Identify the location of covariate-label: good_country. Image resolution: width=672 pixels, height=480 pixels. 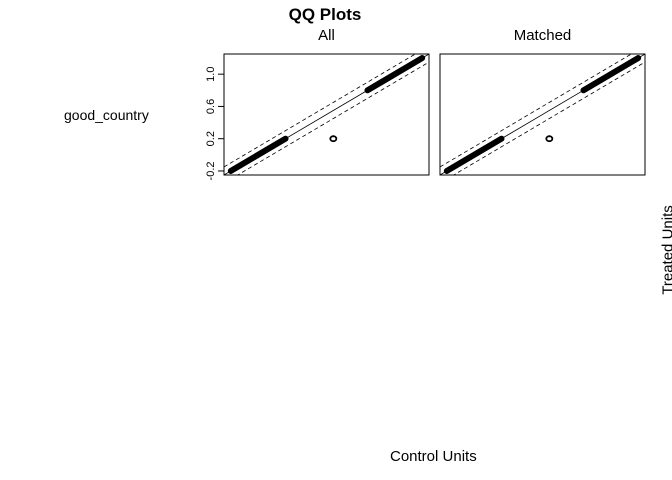
(106, 115).